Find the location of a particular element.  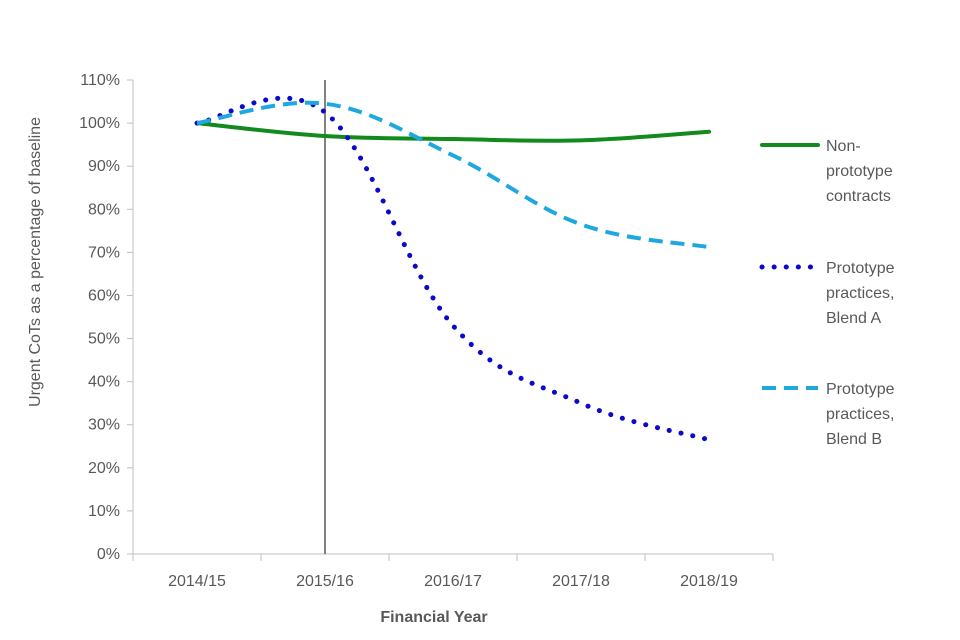

y-tick-label: 0% is located at coordinates (108, 554).